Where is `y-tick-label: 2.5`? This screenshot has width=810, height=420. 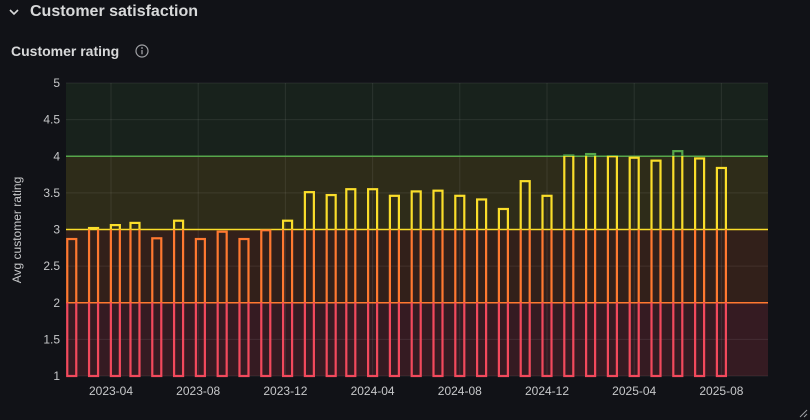
y-tick-label: 2.5 is located at coordinates (51, 266).